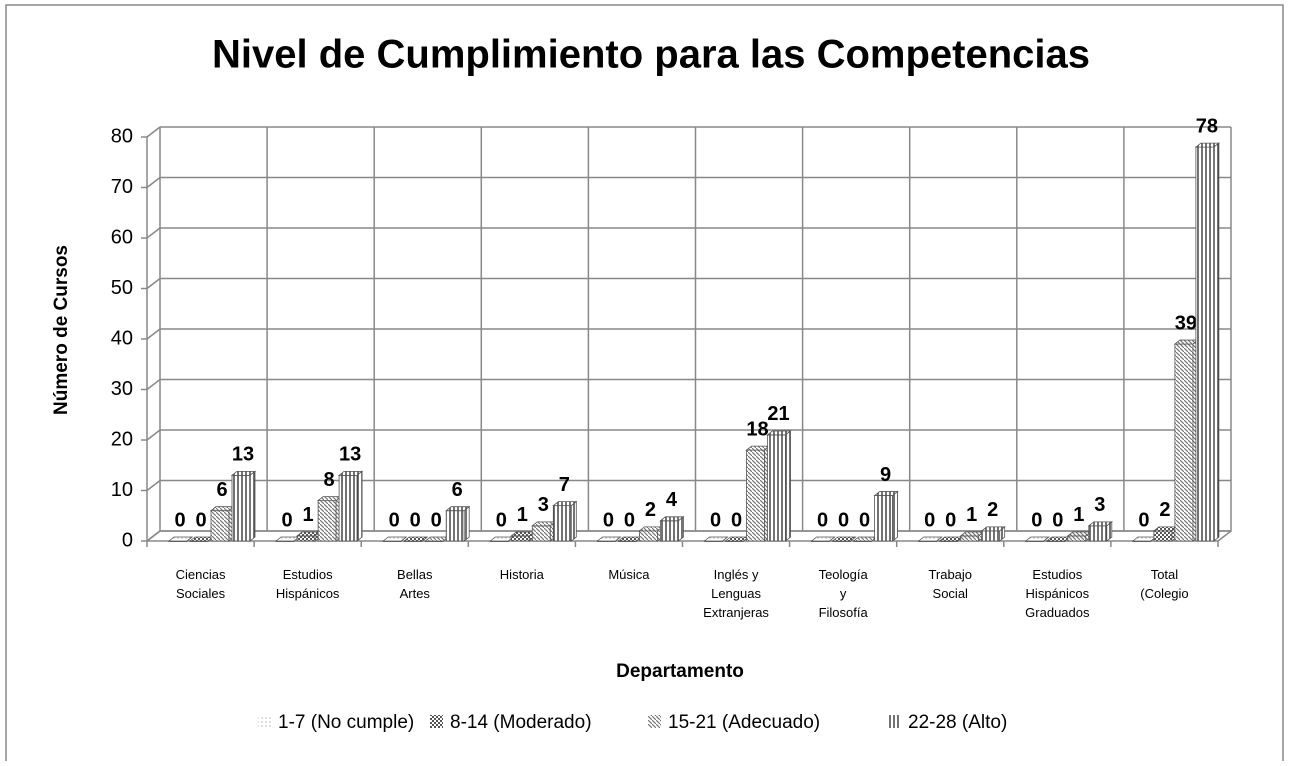 The height and width of the screenshot is (766, 1289). I want to click on x-tick-label: Teología y Filosofía, so click(844, 593).